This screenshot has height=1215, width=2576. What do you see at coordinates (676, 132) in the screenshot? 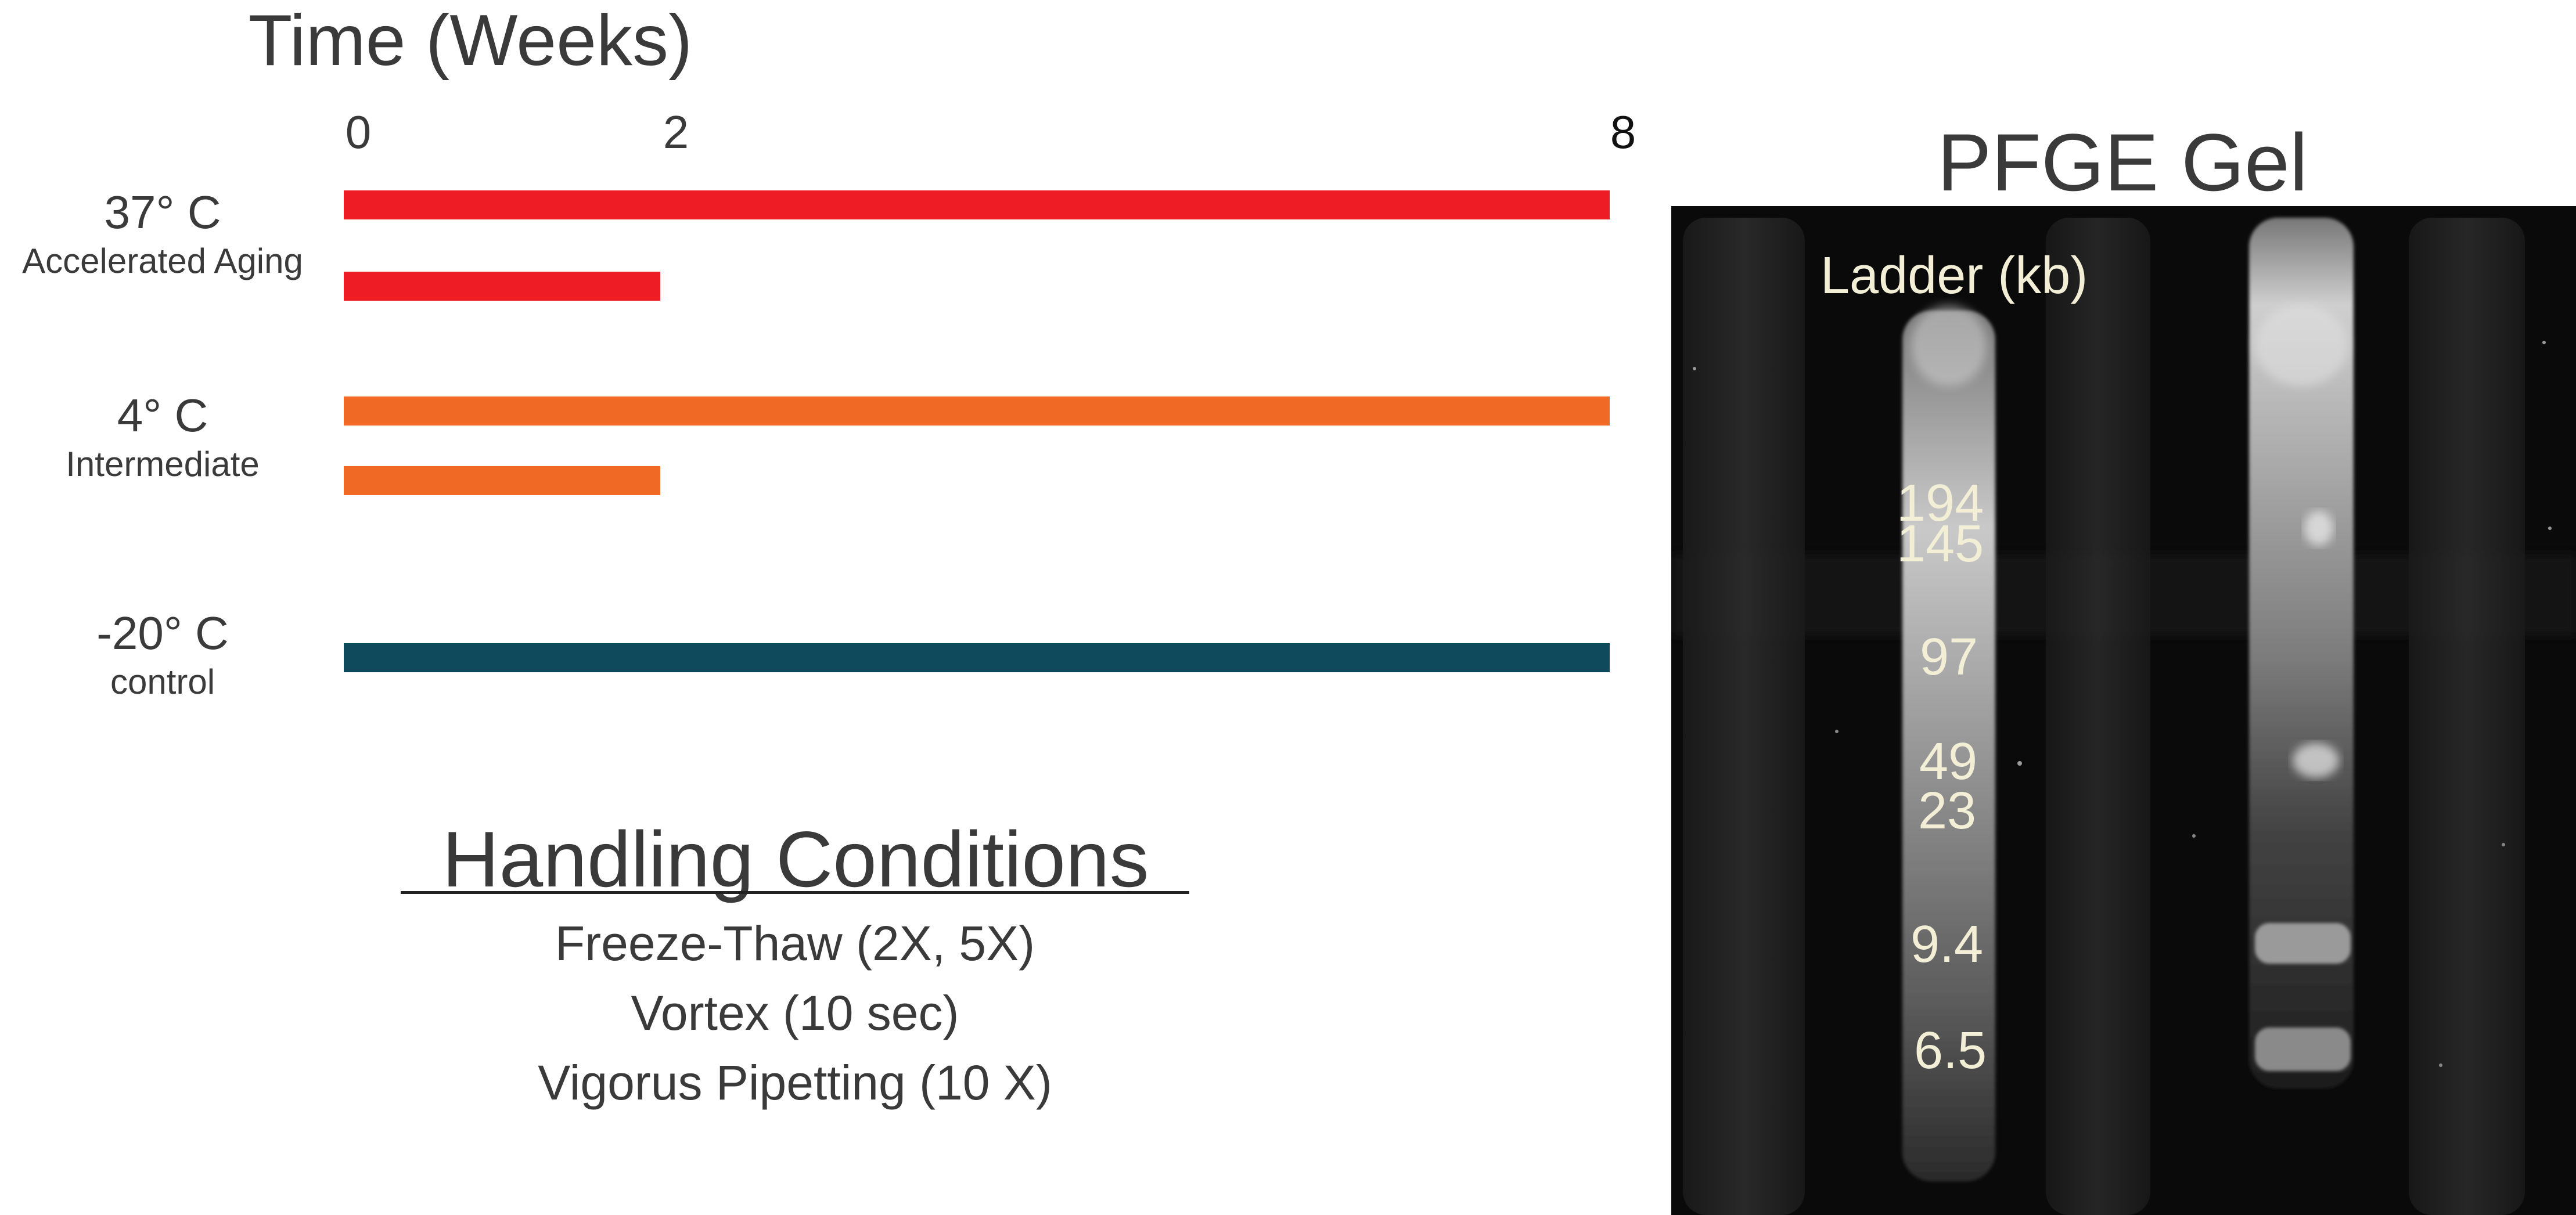
I see `time-tick-2: 2` at bounding box center [676, 132].